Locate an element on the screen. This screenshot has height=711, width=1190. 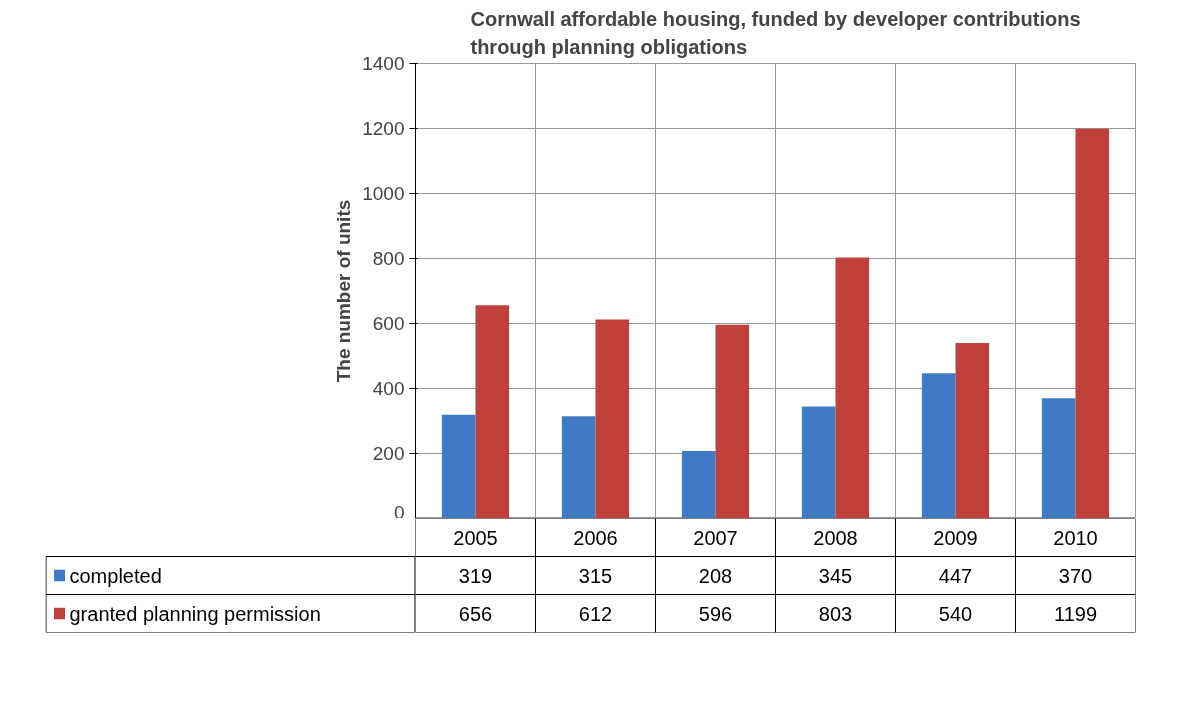
y-tick-label: 800 is located at coordinates (388, 258).